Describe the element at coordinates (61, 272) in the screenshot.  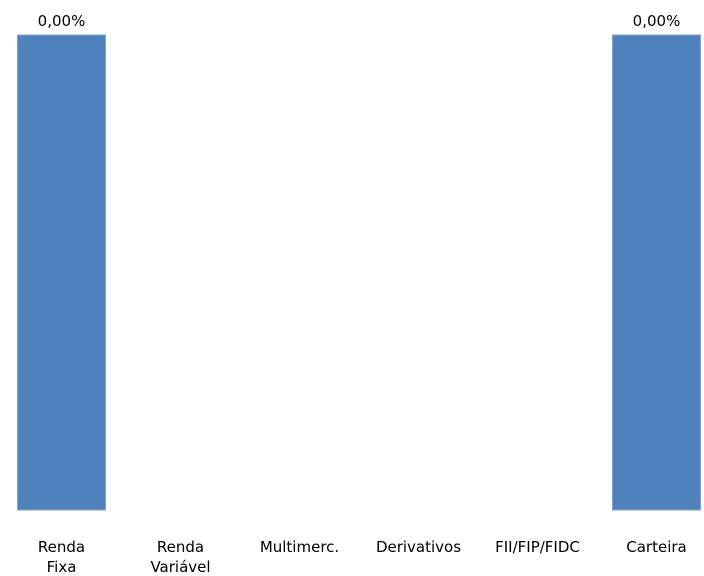
I see `bar-renda-fixa` at that location.